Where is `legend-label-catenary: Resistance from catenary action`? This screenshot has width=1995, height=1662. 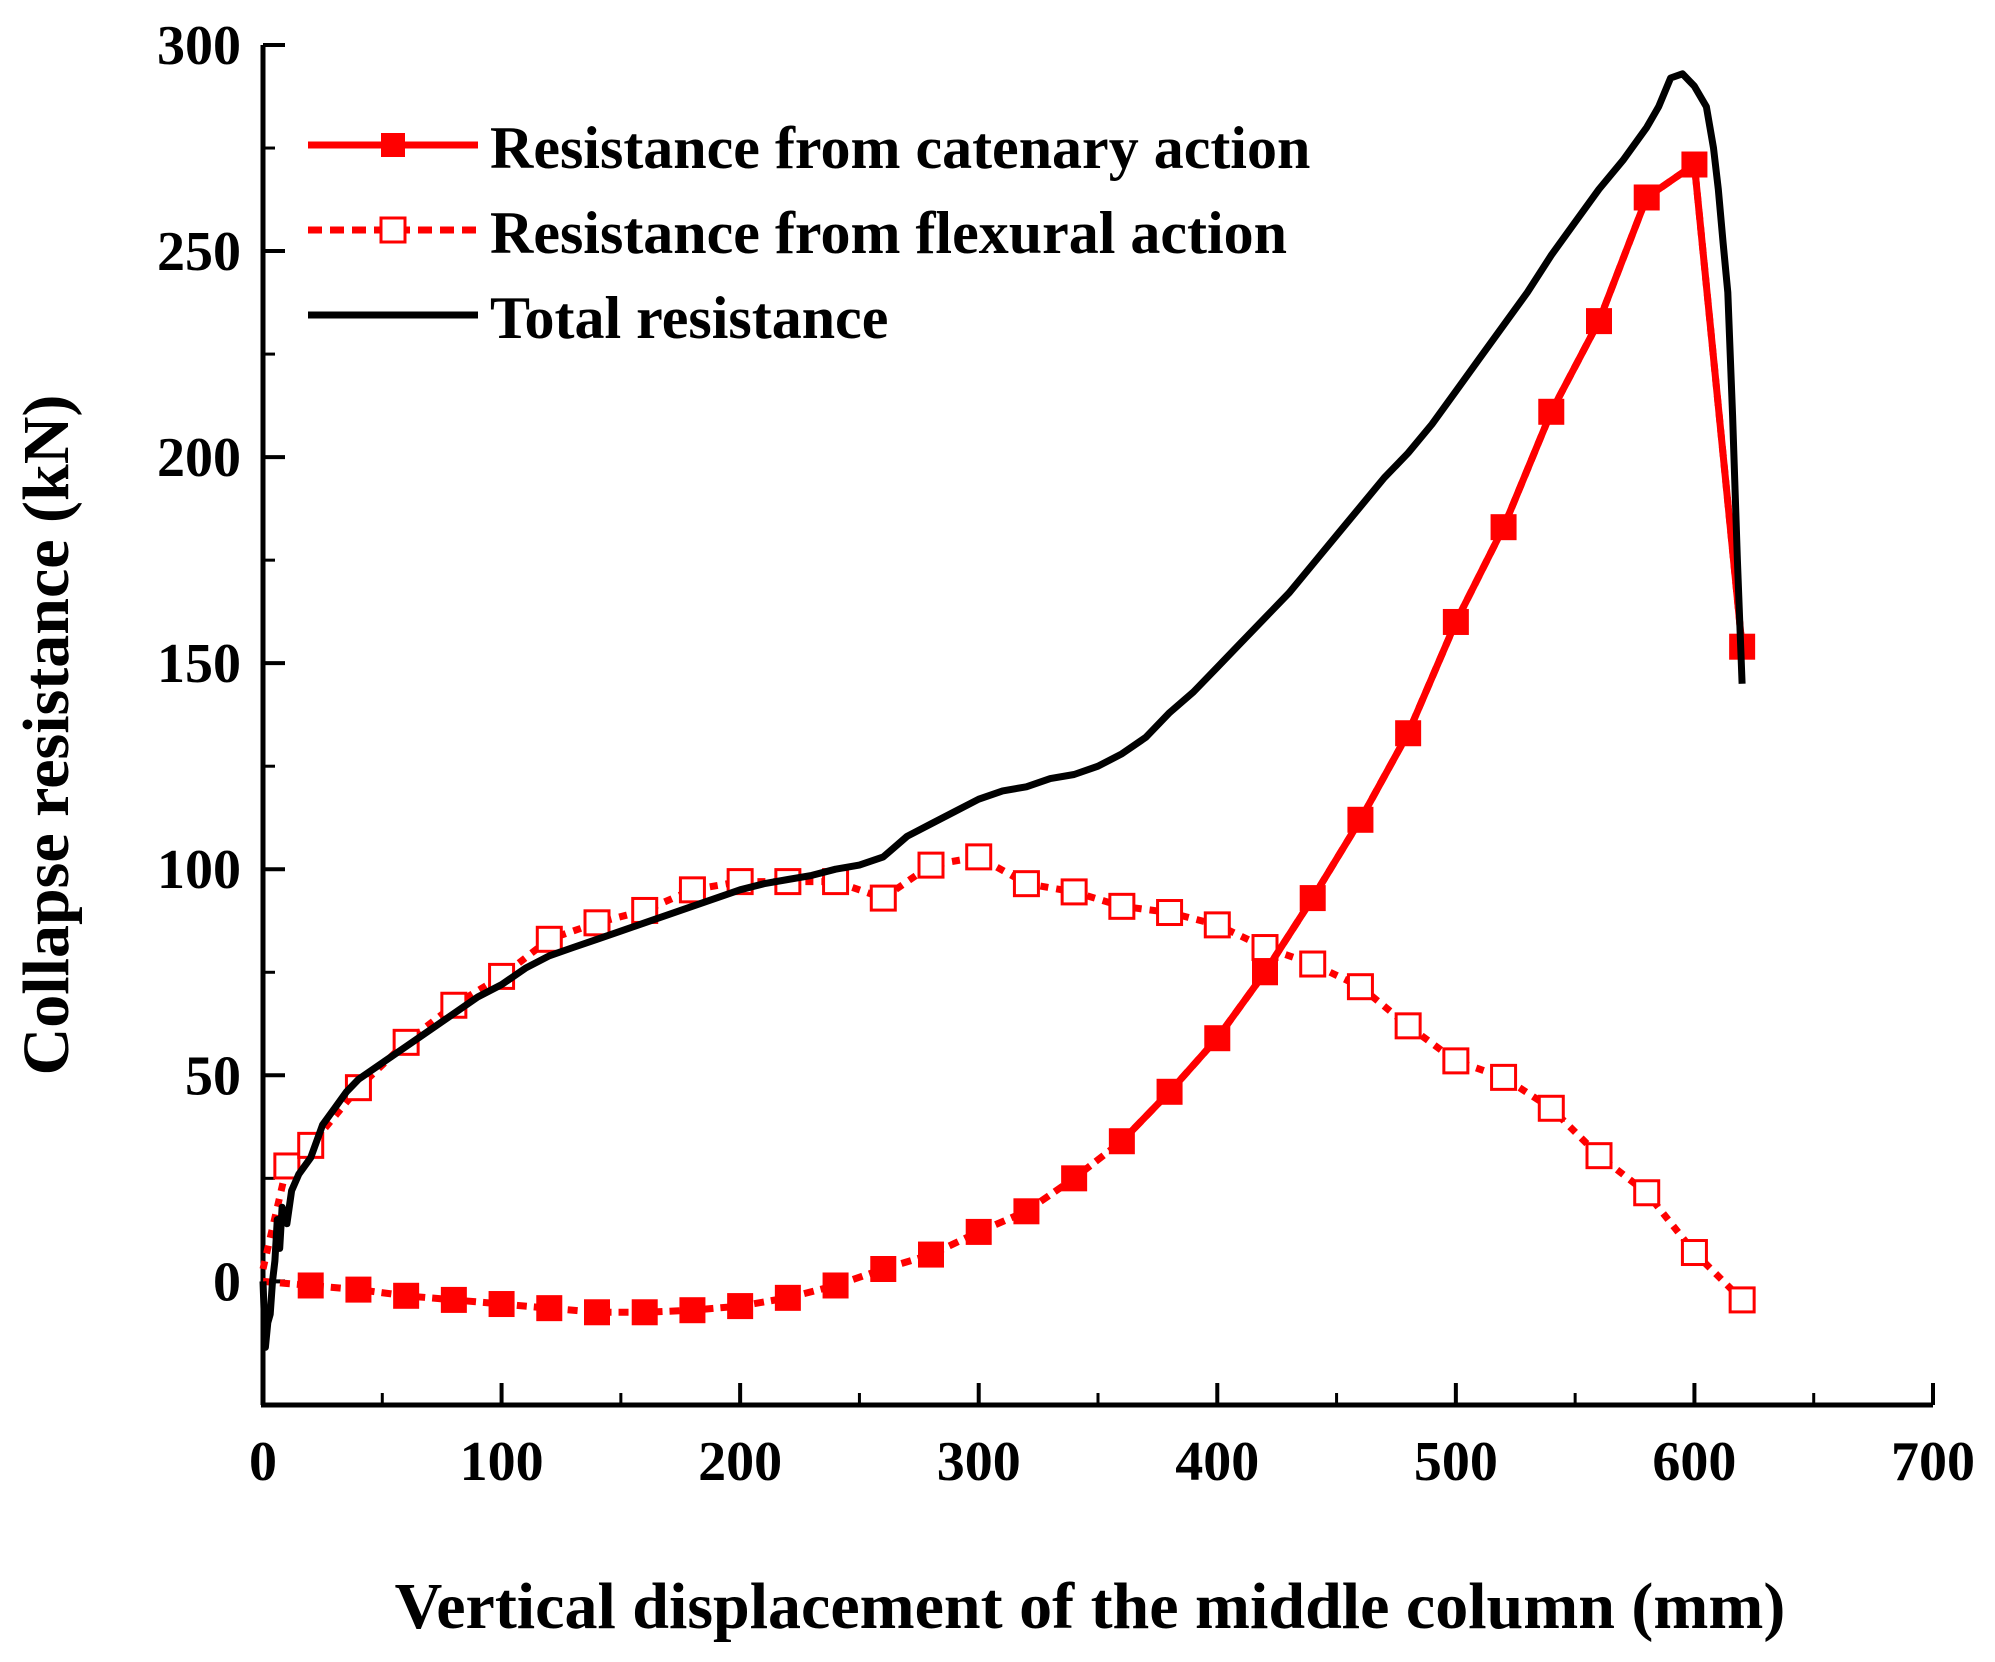
legend-label-catenary: Resistance from catenary action is located at coordinates (900, 148).